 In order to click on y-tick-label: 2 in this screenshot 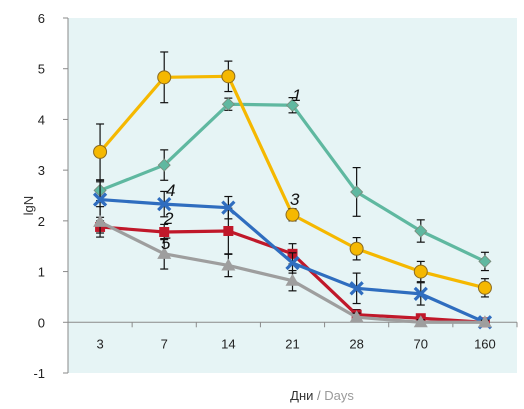, I will do `click(41, 221)`.